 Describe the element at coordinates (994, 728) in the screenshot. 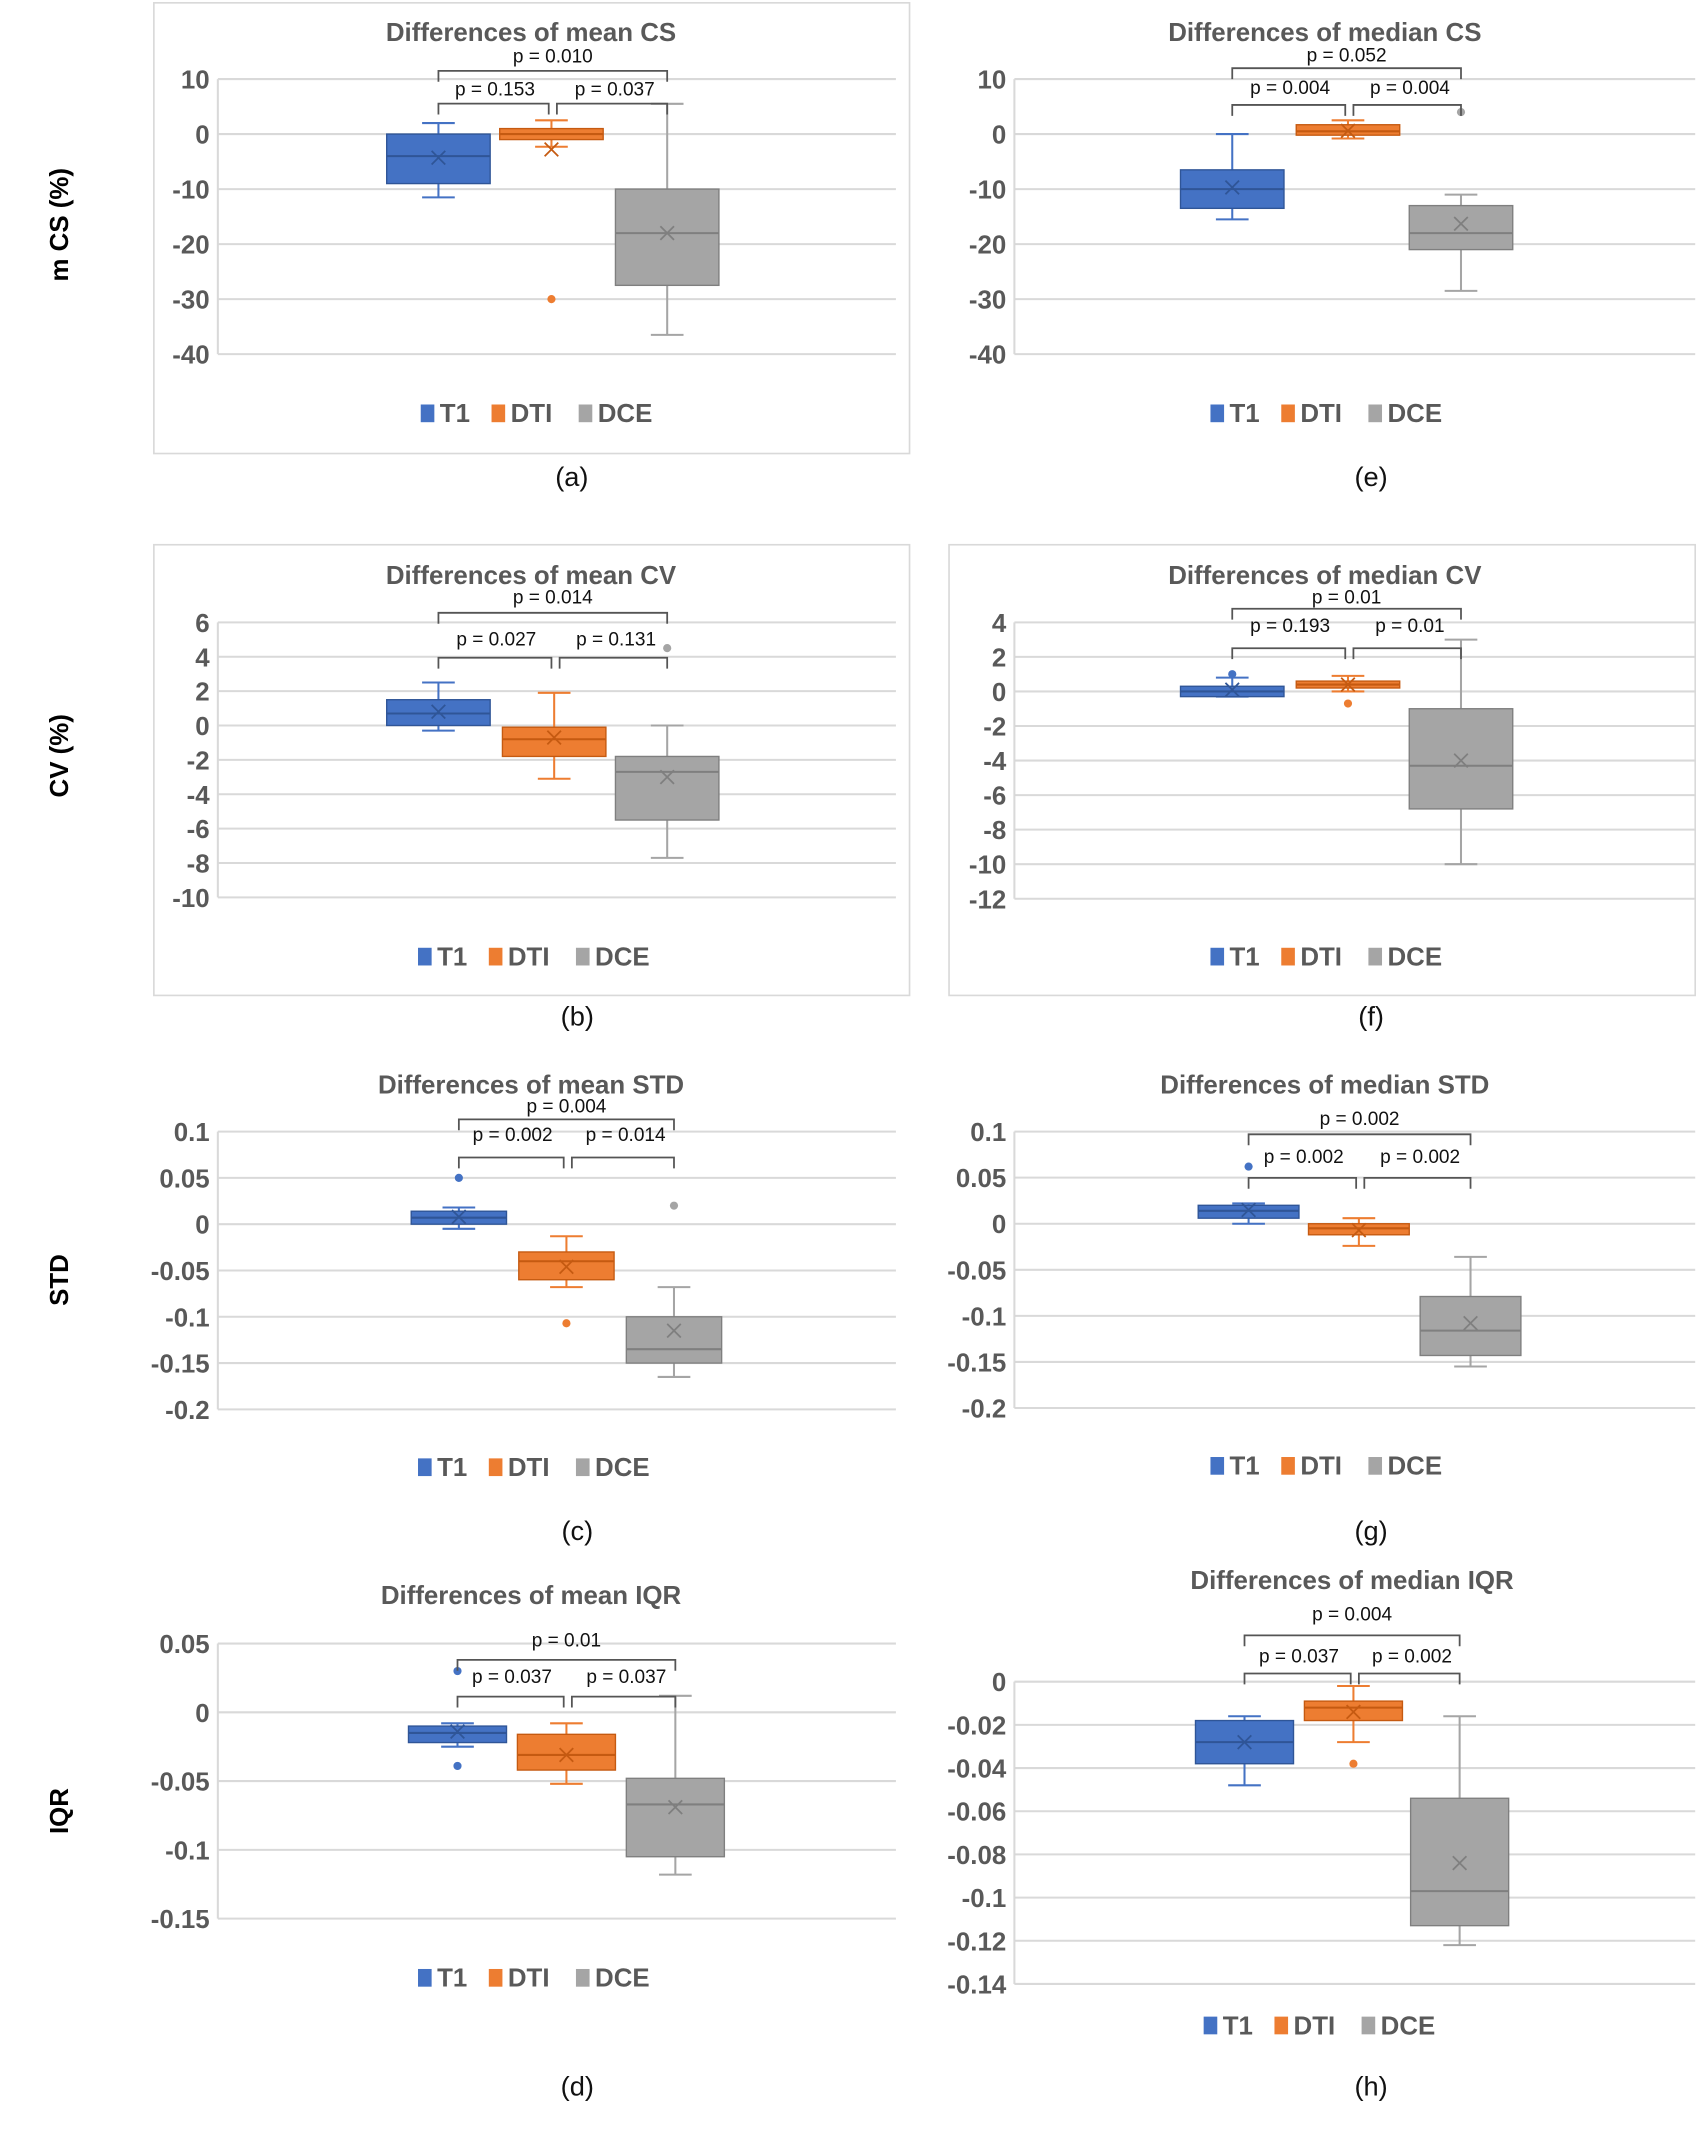

I see `y-tick-label: -2` at that location.